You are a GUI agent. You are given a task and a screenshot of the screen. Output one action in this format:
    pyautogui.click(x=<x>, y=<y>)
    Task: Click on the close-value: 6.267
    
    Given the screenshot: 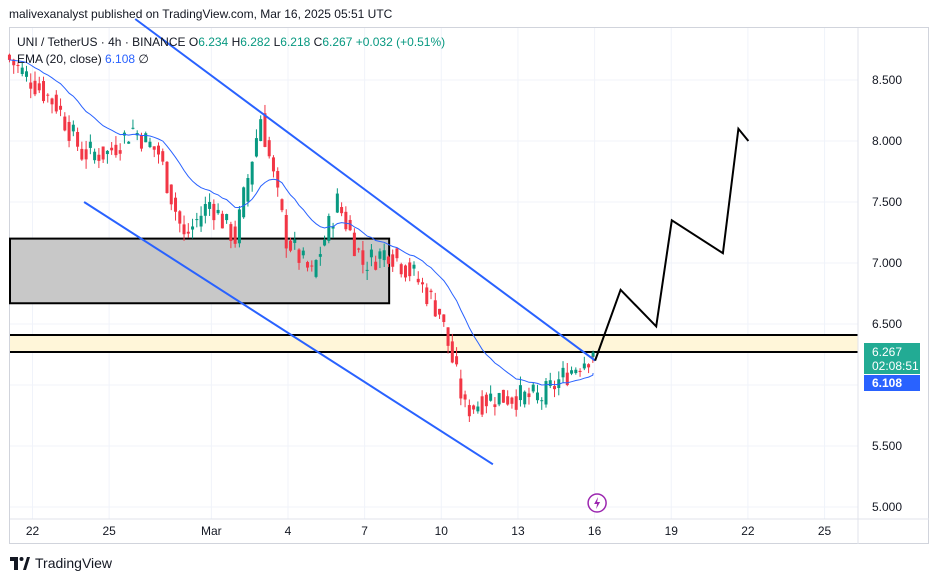 What is the action you would take?
    pyautogui.click(x=337, y=42)
    